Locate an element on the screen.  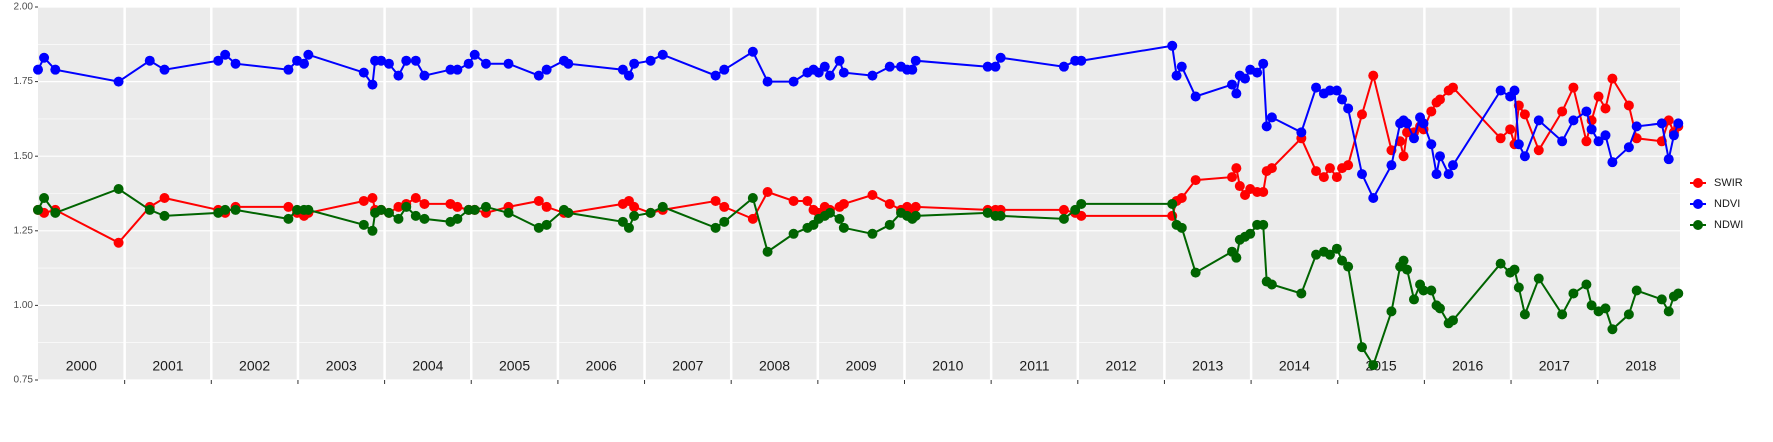
legend-label: NDVI is located at coordinates (1727, 204).